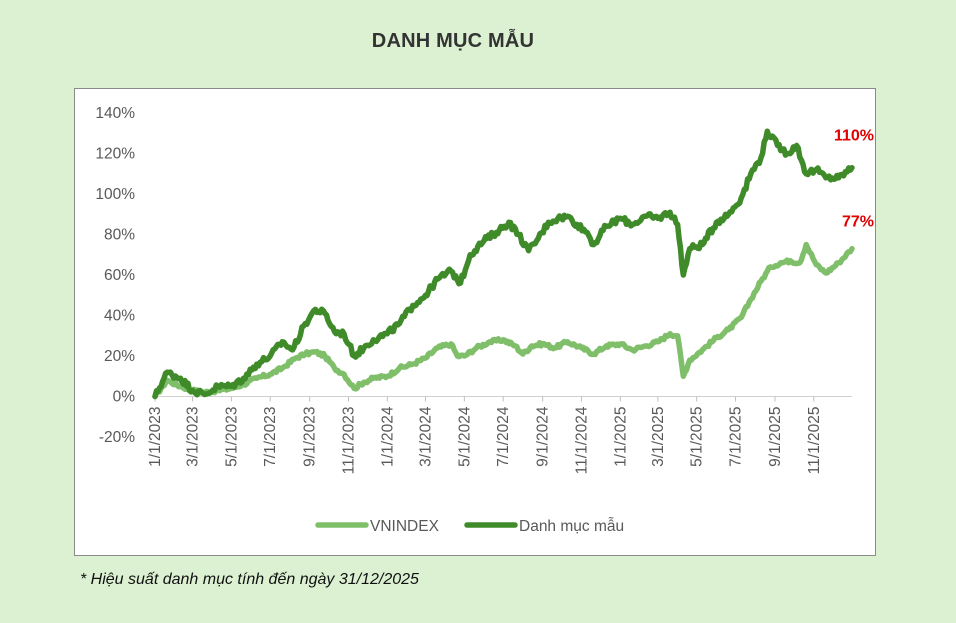  I want to click on x-tick-label: 3/1/2024, so click(426, 436).